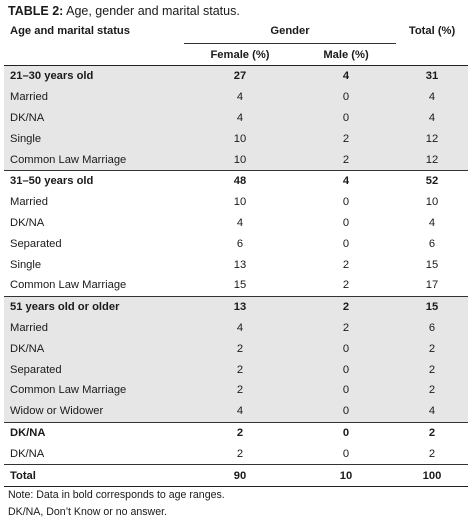  Describe the element at coordinates (240, 475) in the screenshot. I see `female-cell: 90` at that location.